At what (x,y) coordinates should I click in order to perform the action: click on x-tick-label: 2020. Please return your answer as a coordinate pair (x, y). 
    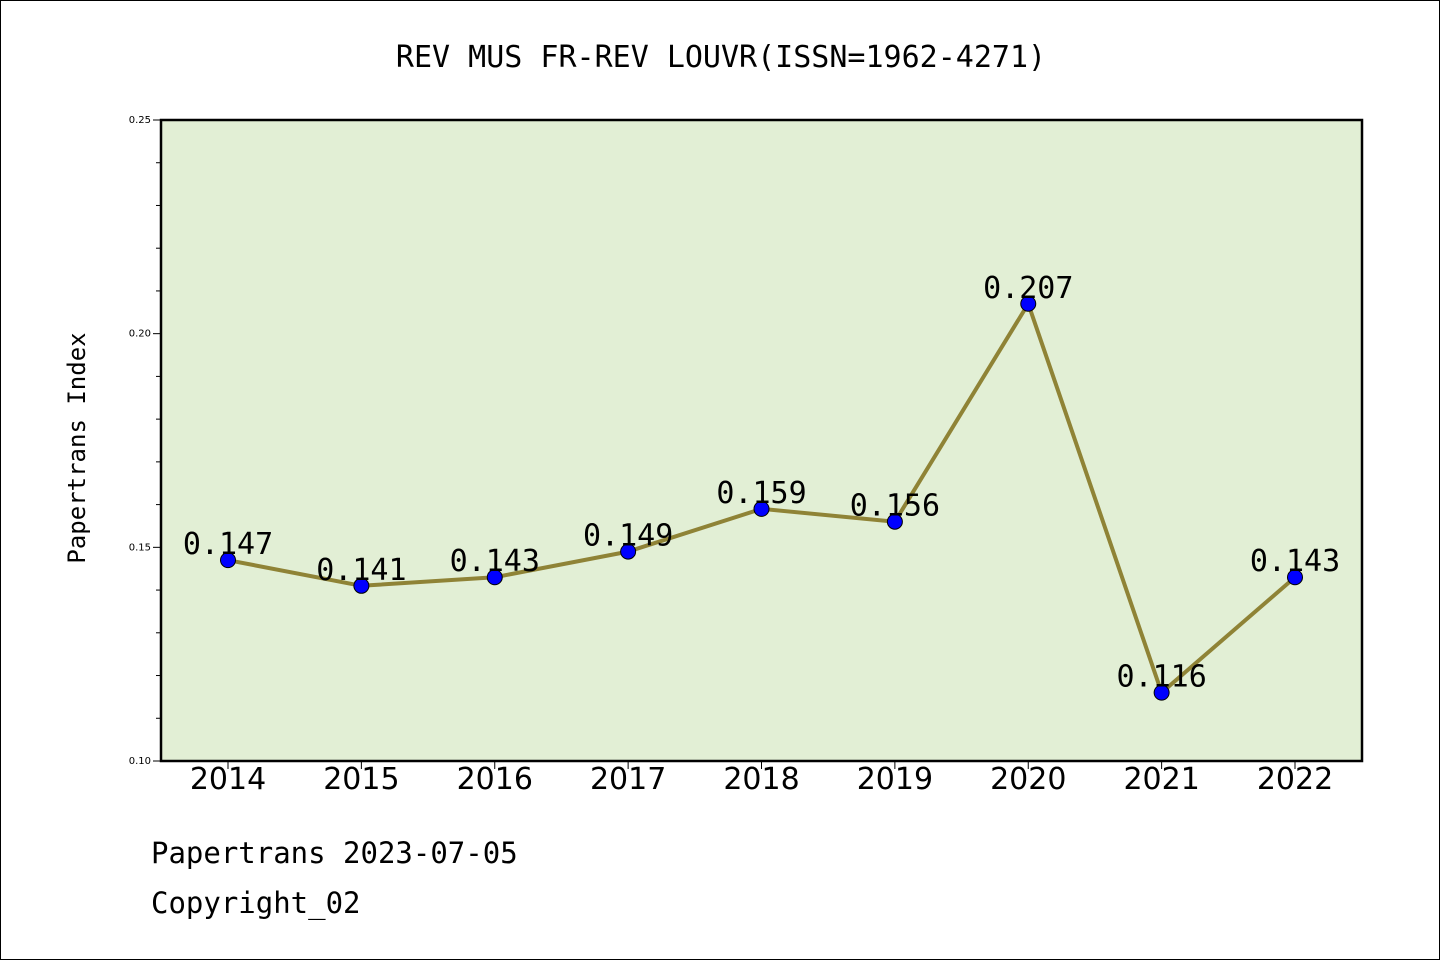
    Looking at the image, I should click on (1028, 779).